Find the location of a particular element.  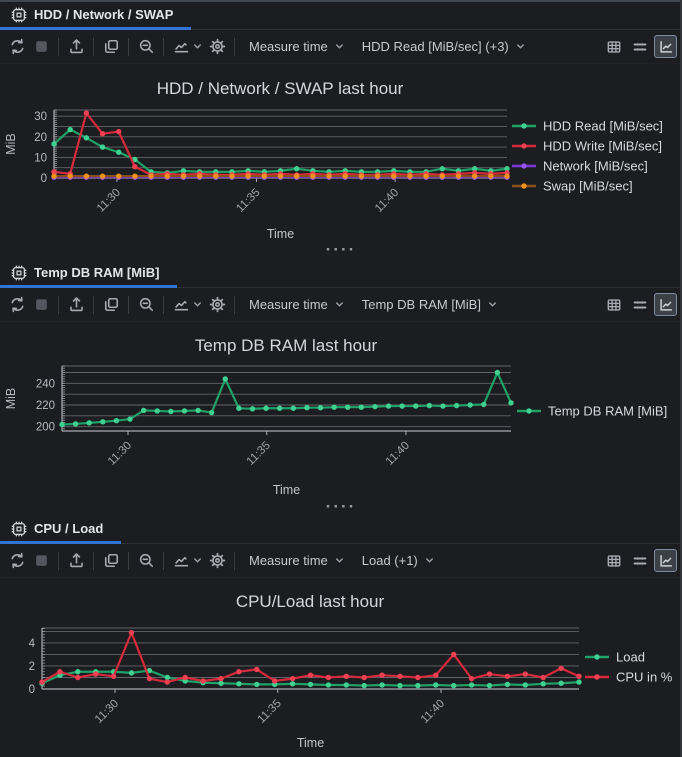

legend-item: CPU in % is located at coordinates (629, 677).